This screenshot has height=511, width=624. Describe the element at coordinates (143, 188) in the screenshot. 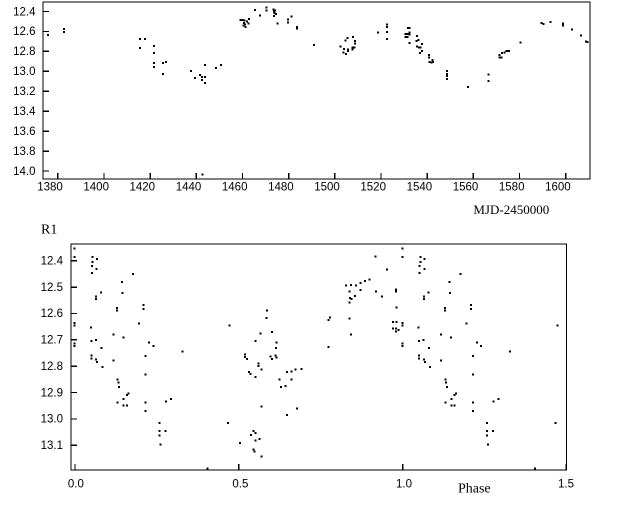

I see `svg-text: 1420` at that location.